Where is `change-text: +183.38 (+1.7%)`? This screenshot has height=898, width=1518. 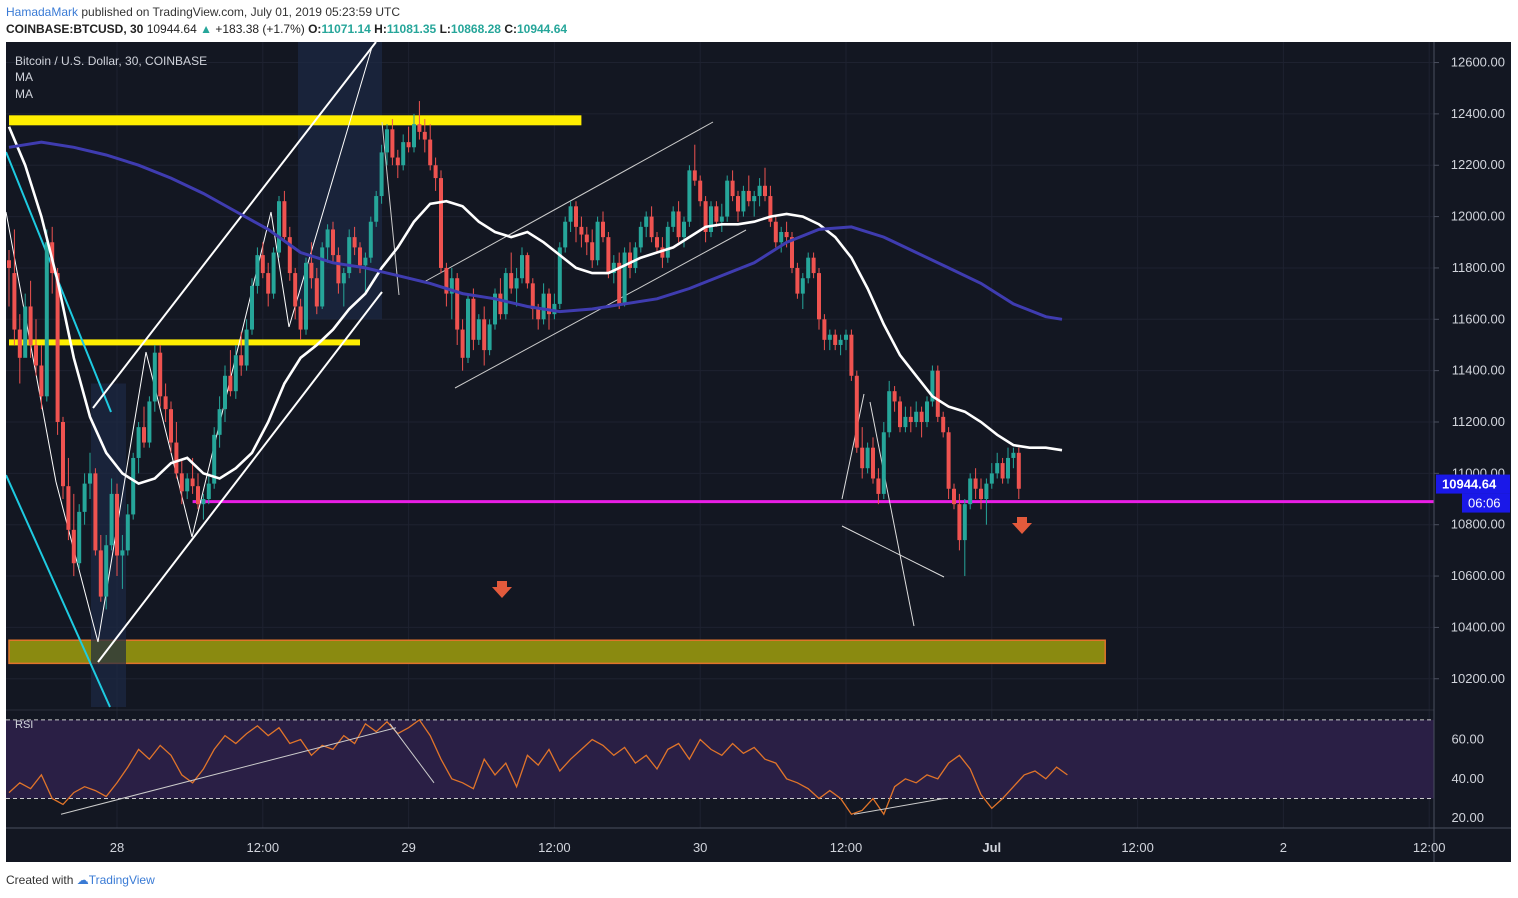
change-text: +183.38 (+1.7%) is located at coordinates (260, 29).